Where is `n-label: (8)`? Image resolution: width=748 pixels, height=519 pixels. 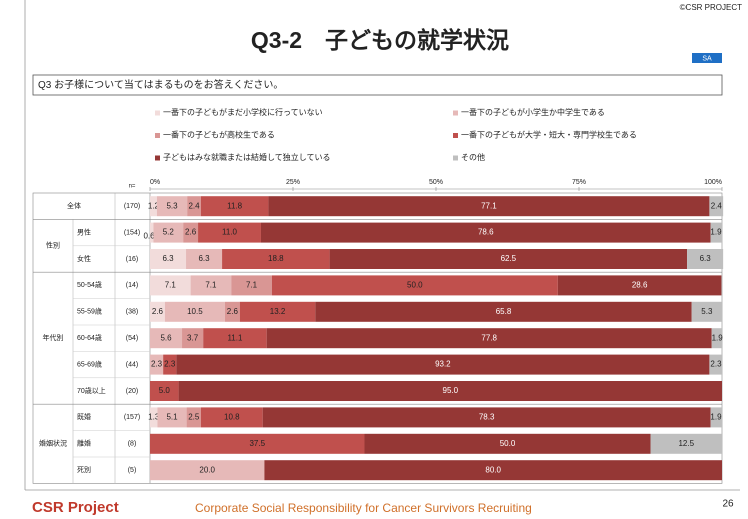 n-label: (8) is located at coordinates (132, 444).